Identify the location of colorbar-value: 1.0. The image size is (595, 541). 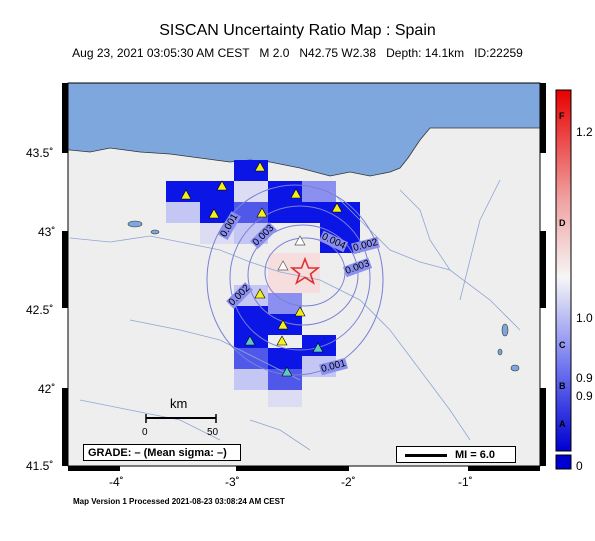
(584, 318).